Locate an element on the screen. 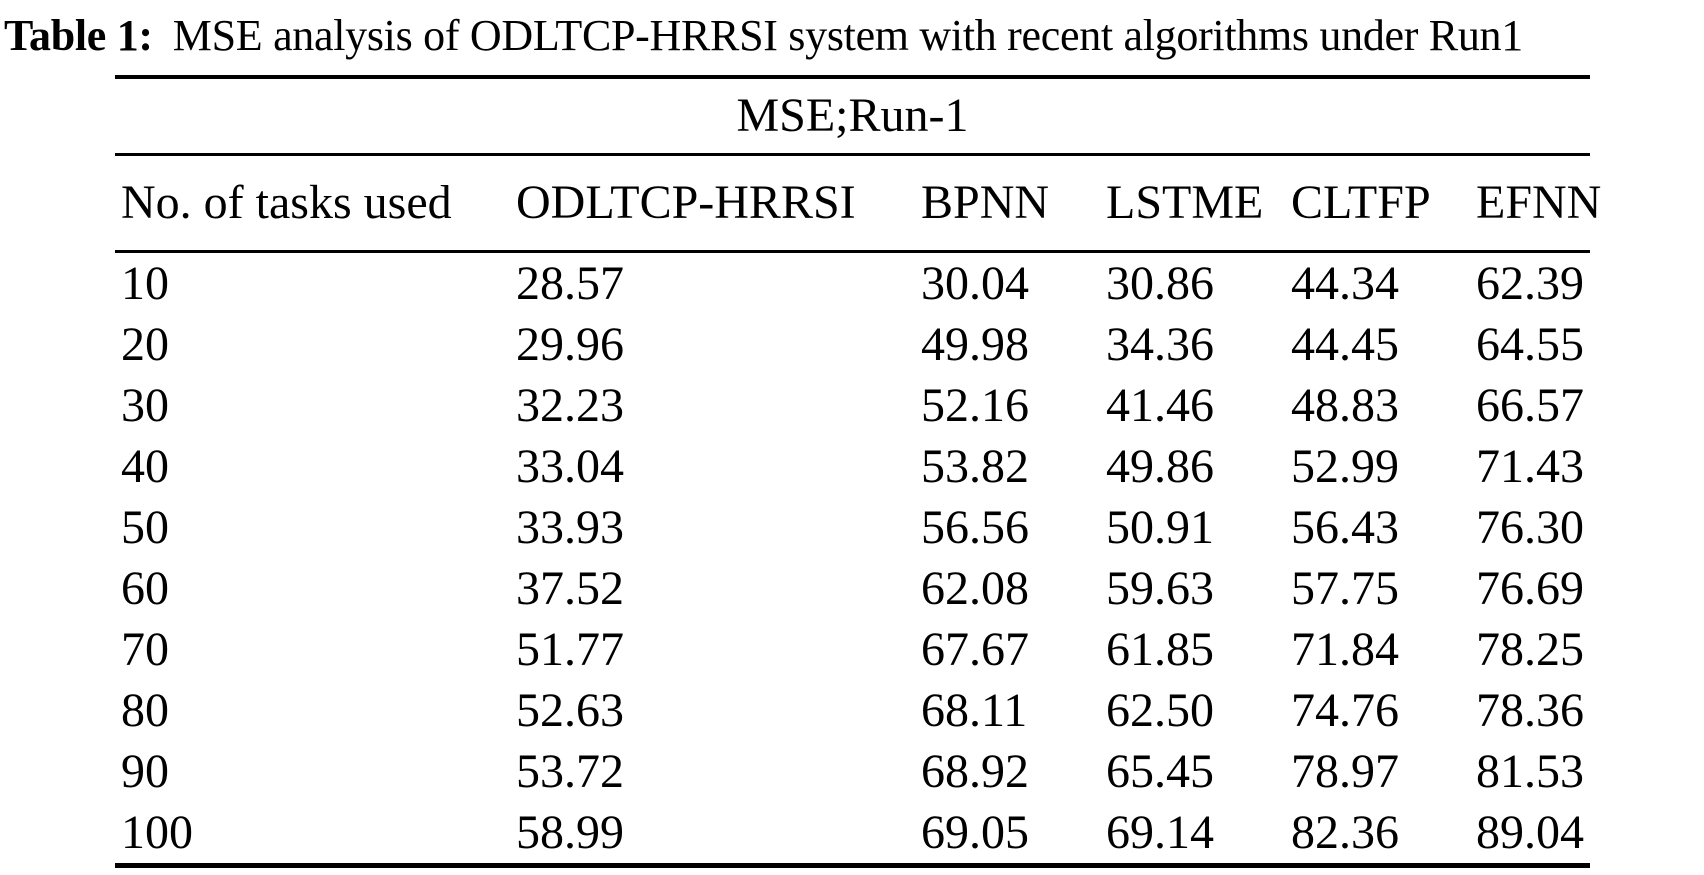  table-cell: 66.57 is located at coordinates (1530, 405).